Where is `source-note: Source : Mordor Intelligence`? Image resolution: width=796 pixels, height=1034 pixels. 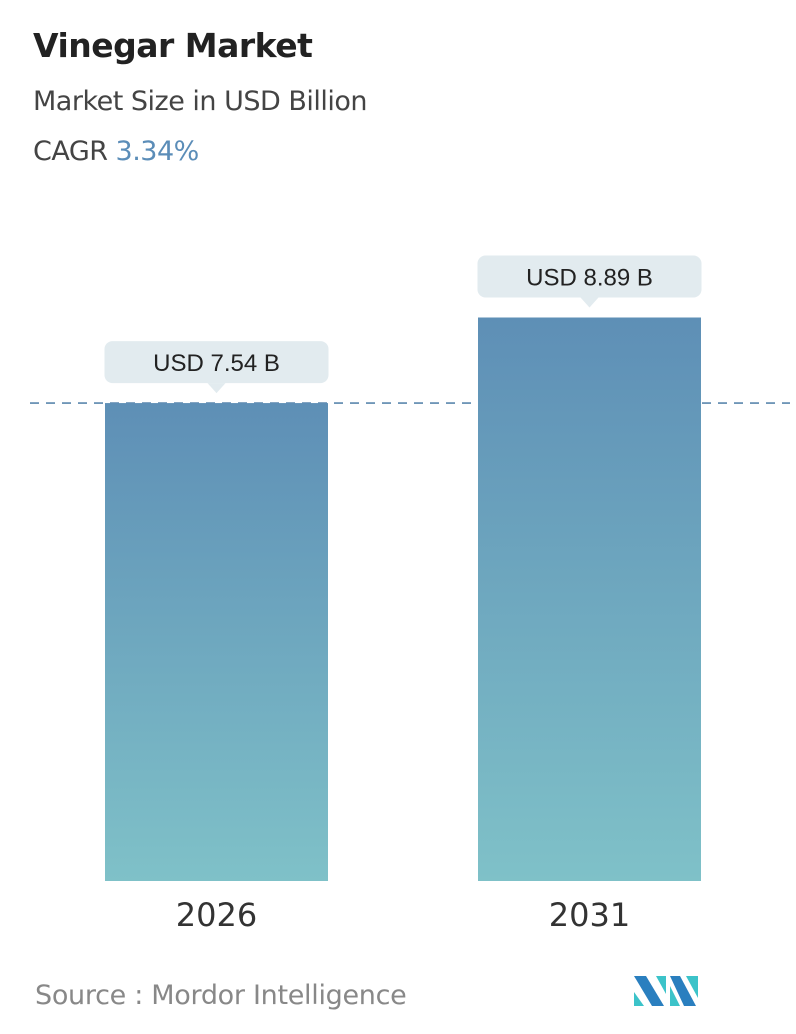 source-note: Source : Mordor Intelligence is located at coordinates (221, 995).